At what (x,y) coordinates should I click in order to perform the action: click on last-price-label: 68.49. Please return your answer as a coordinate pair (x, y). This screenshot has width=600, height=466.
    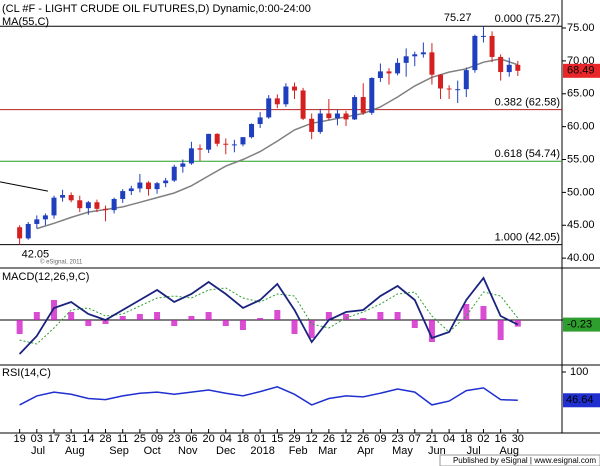
    Looking at the image, I should click on (581, 71).